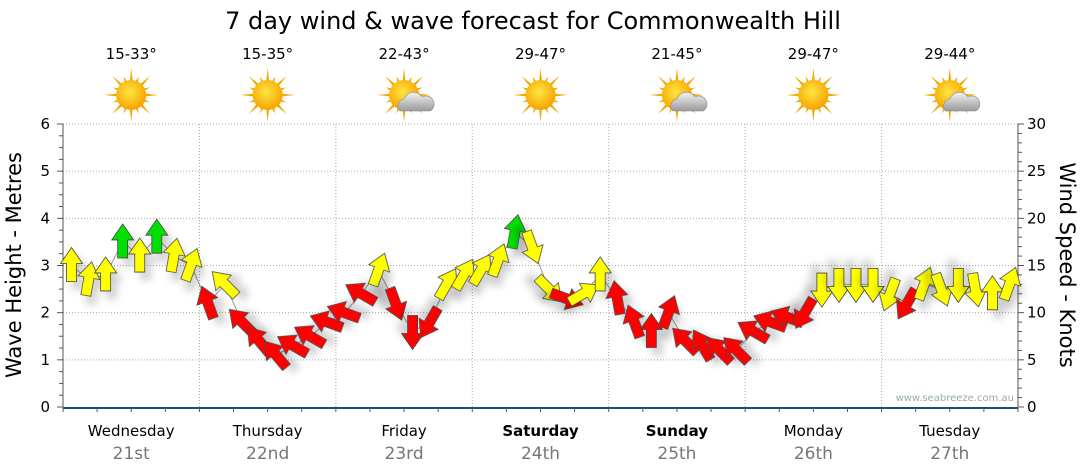 This screenshot has width=1080, height=475. What do you see at coordinates (677, 431) in the screenshot?
I see `day-name: Sunday` at bounding box center [677, 431].